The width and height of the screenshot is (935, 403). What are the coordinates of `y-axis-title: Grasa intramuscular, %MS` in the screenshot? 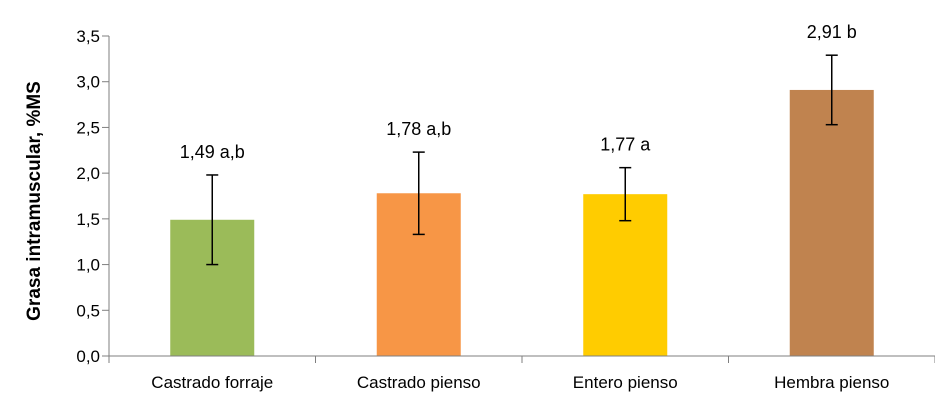 It's located at (34, 201).